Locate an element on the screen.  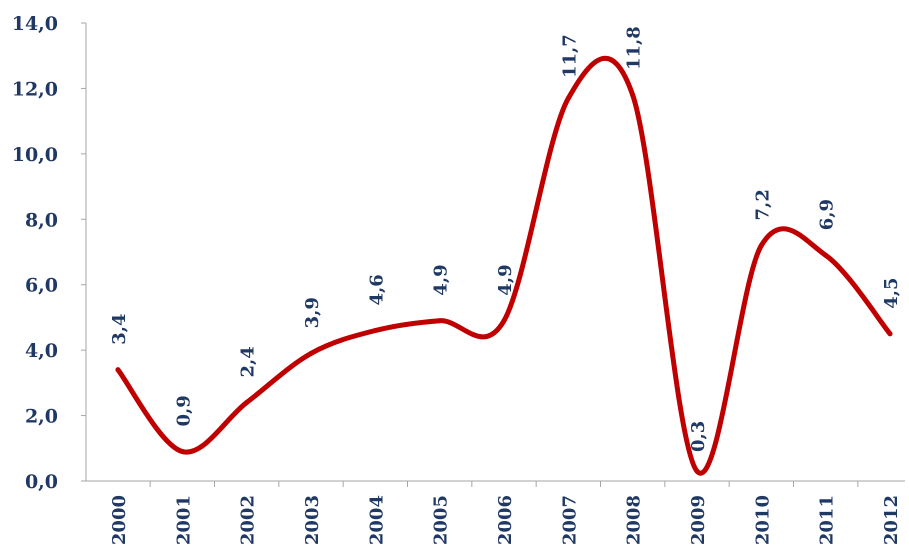
data-label: 11,8 is located at coordinates (634, 48).